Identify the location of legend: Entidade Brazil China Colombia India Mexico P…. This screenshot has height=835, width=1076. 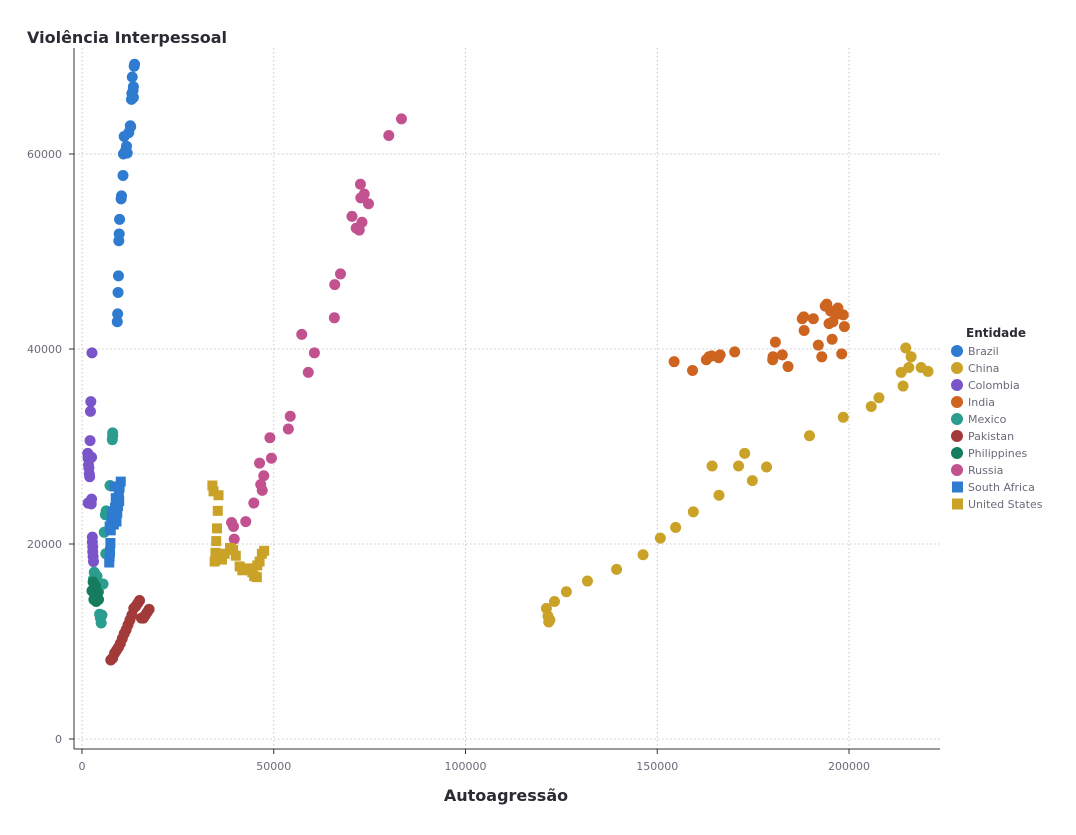
(997, 418).